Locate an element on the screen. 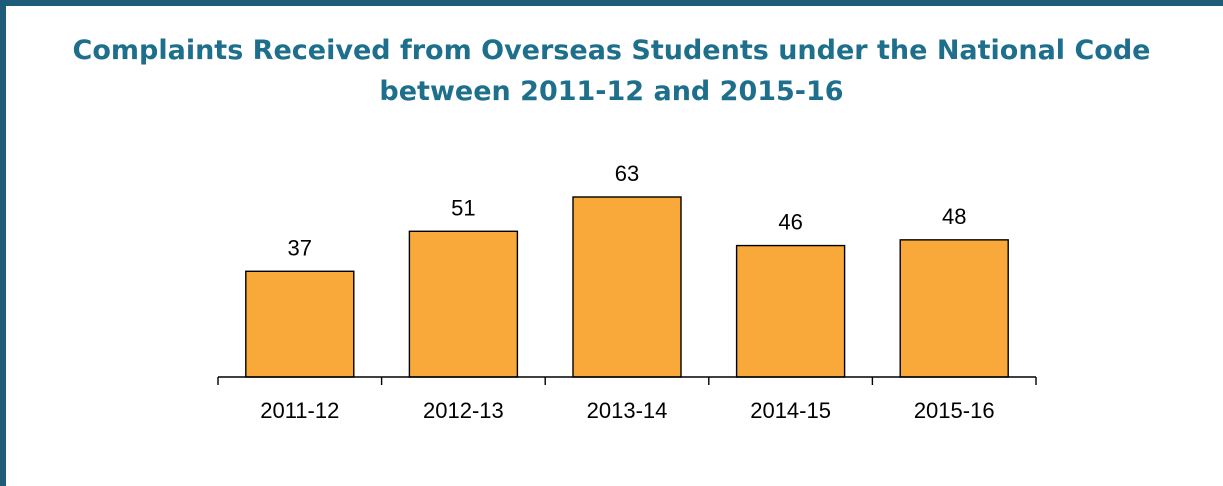 The height and width of the screenshot is (486, 1223). x-tick-label-2012-13: 2012-13 is located at coordinates (463, 410).